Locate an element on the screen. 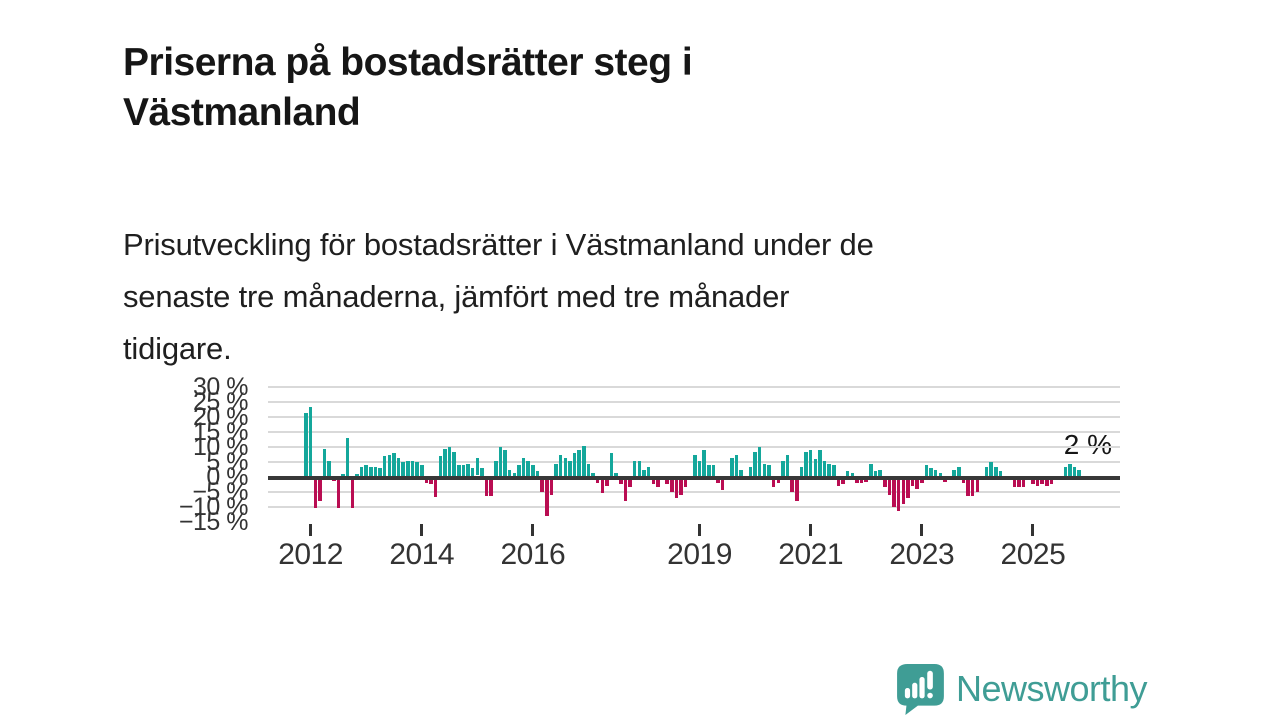 The width and height of the screenshot is (1280, 720). x-axis-tick-label: 2014 is located at coordinates (422, 554).